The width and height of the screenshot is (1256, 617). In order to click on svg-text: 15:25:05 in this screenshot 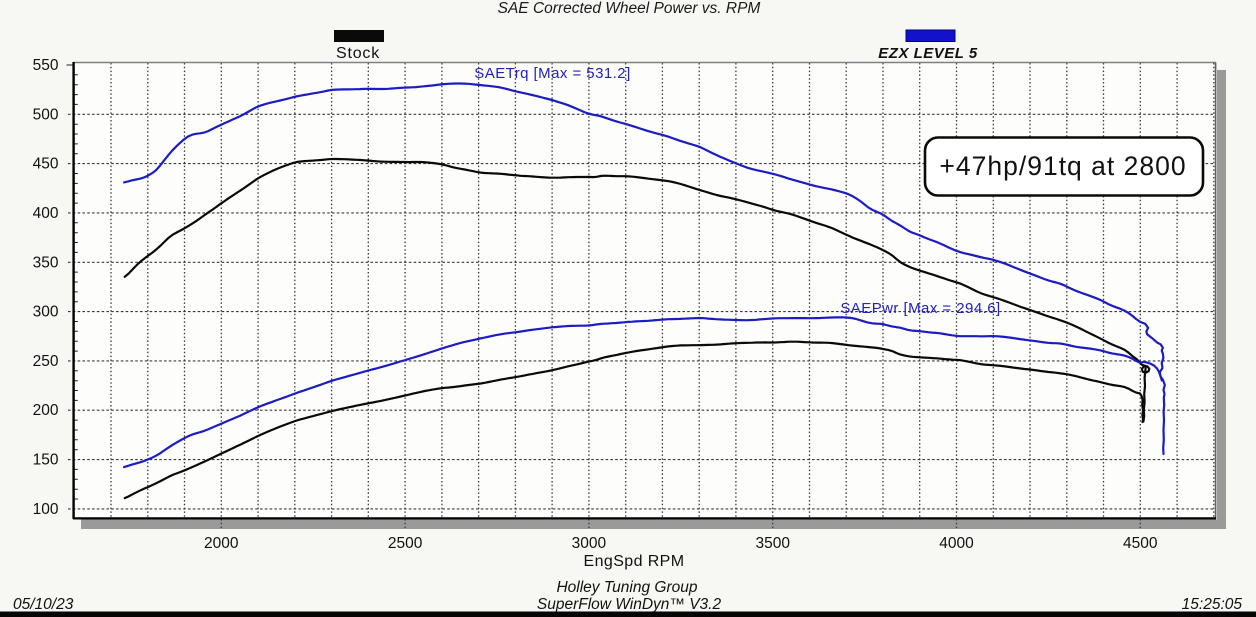, I will do `click(1212, 604)`.